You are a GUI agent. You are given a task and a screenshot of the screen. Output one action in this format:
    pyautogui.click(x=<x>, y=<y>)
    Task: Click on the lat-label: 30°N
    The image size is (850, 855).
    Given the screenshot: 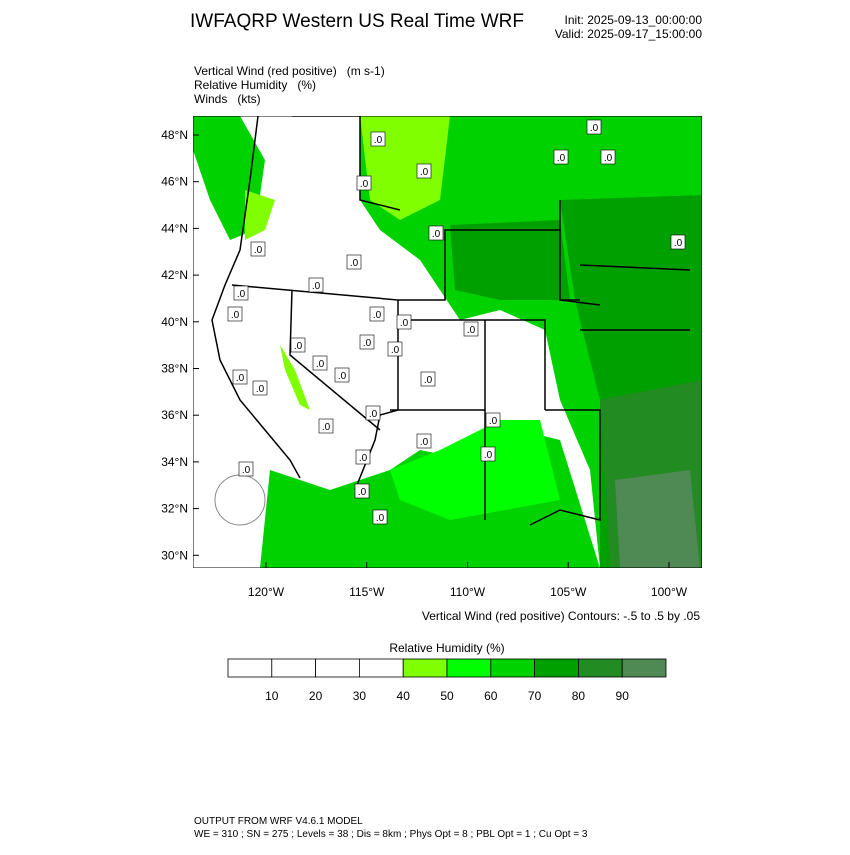 What is the action you would take?
    pyautogui.click(x=174, y=555)
    